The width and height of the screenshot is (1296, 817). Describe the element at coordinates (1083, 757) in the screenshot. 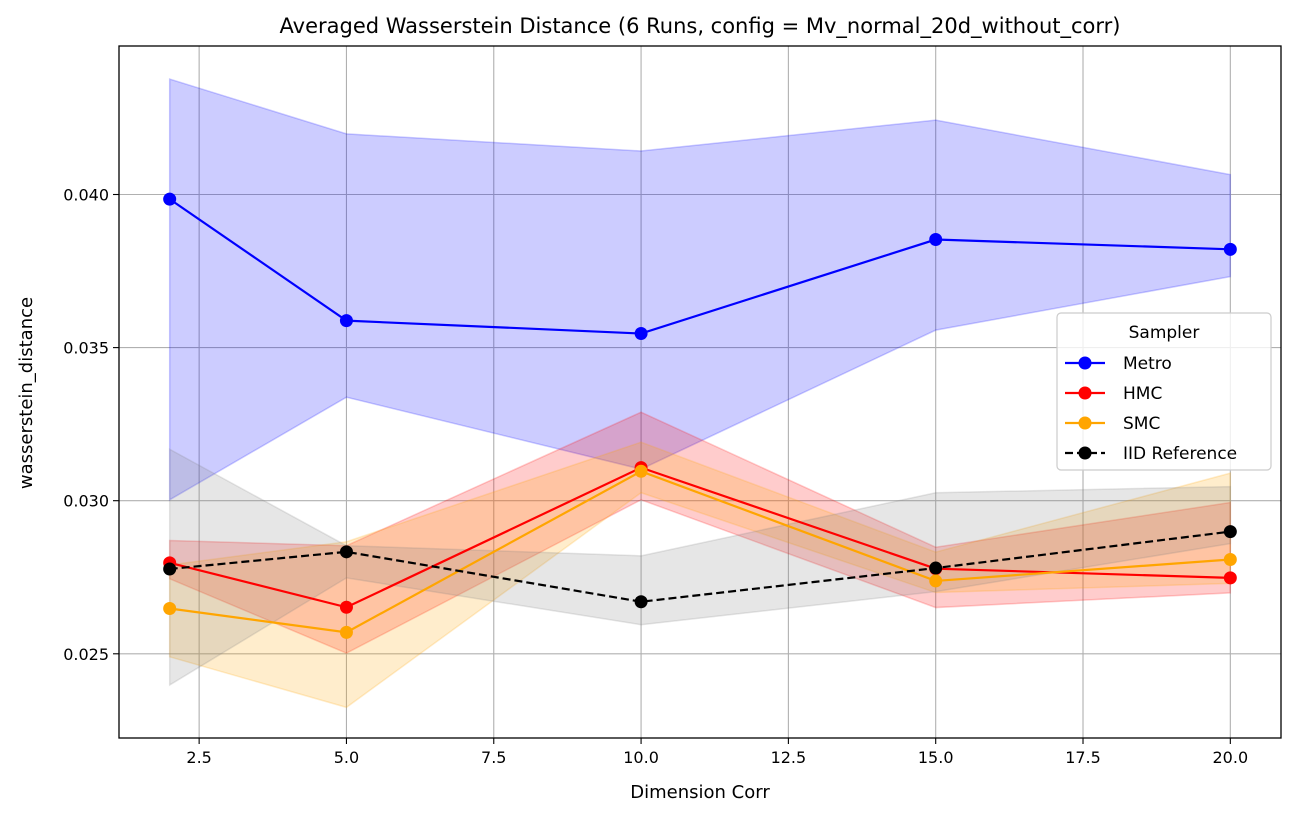

I see `x-tick-label: 17.5` at that location.